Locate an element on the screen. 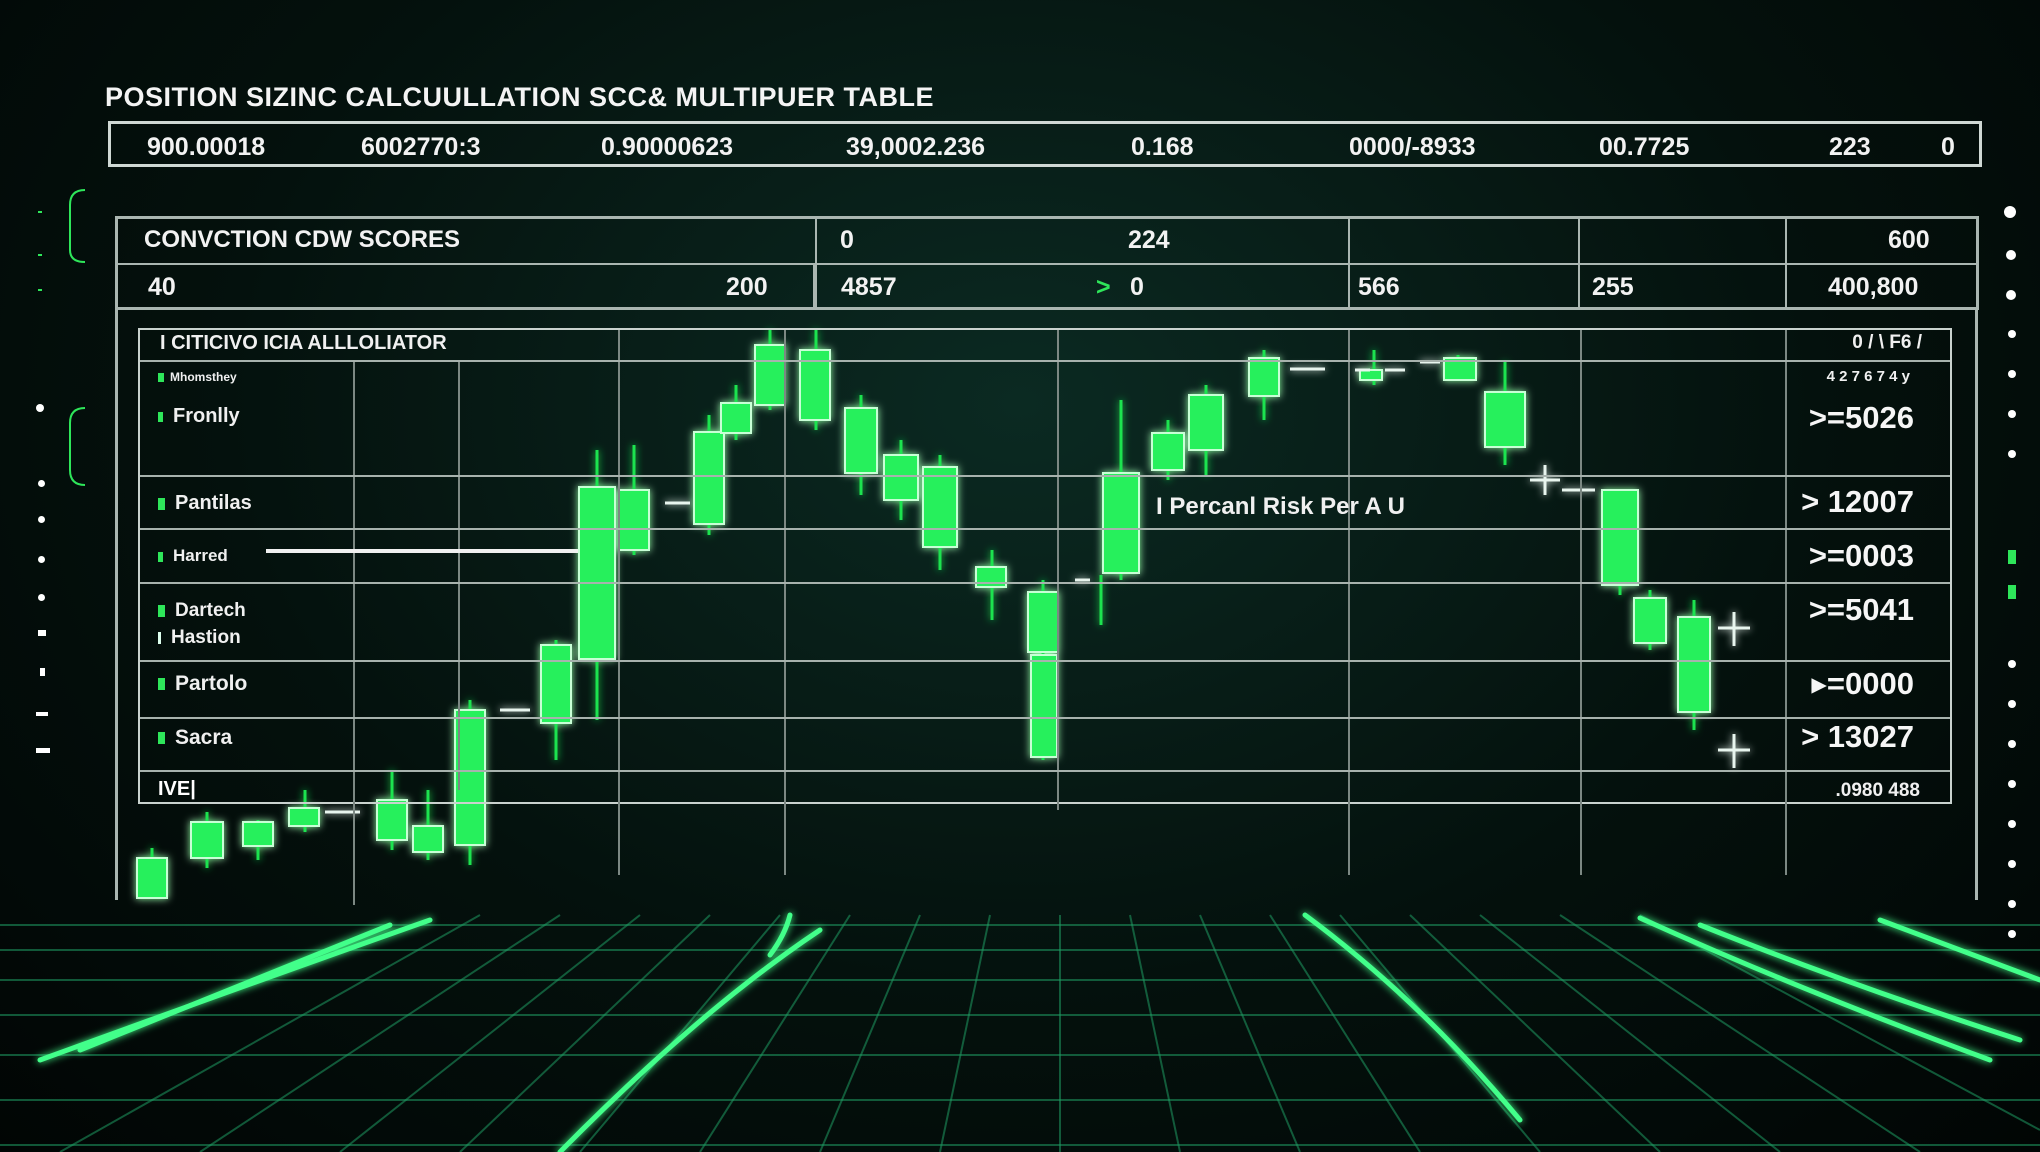 The width and height of the screenshot is (2040, 1152). risk-per-unit-label: I Percanl Risk Per A U is located at coordinates (1280, 506).